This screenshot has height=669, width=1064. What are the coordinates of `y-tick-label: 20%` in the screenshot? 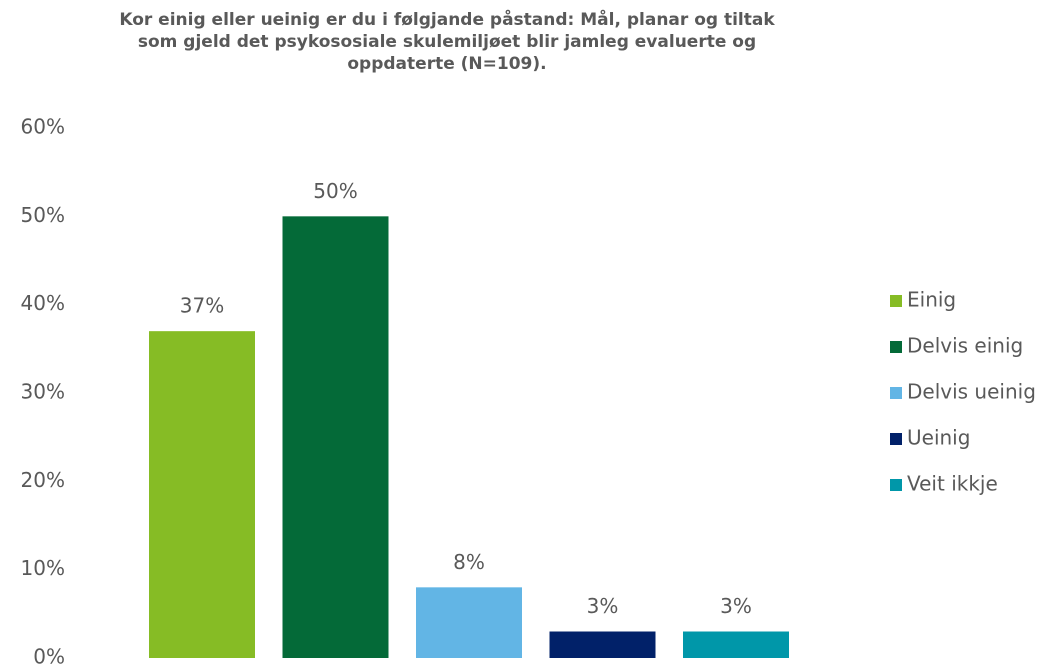 It's located at (43, 480).